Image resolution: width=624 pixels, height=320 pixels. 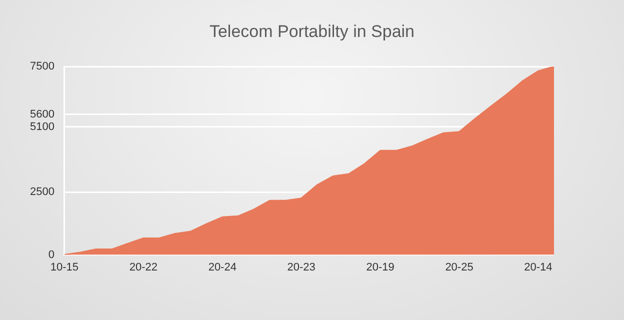 What do you see at coordinates (312, 32) in the screenshot?
I see `chart-title: Telecom Portabilty in Spain` at bounding box center [312, 32].